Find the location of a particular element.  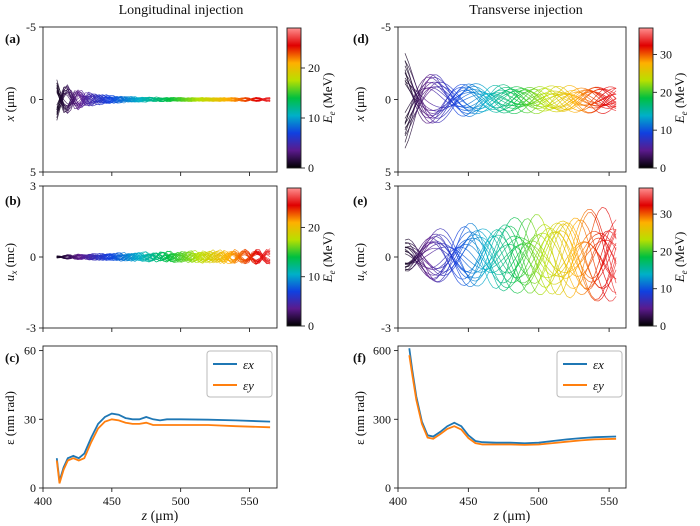

panel-c-xlabel: z (μm) is located at coordinates (160, 516).